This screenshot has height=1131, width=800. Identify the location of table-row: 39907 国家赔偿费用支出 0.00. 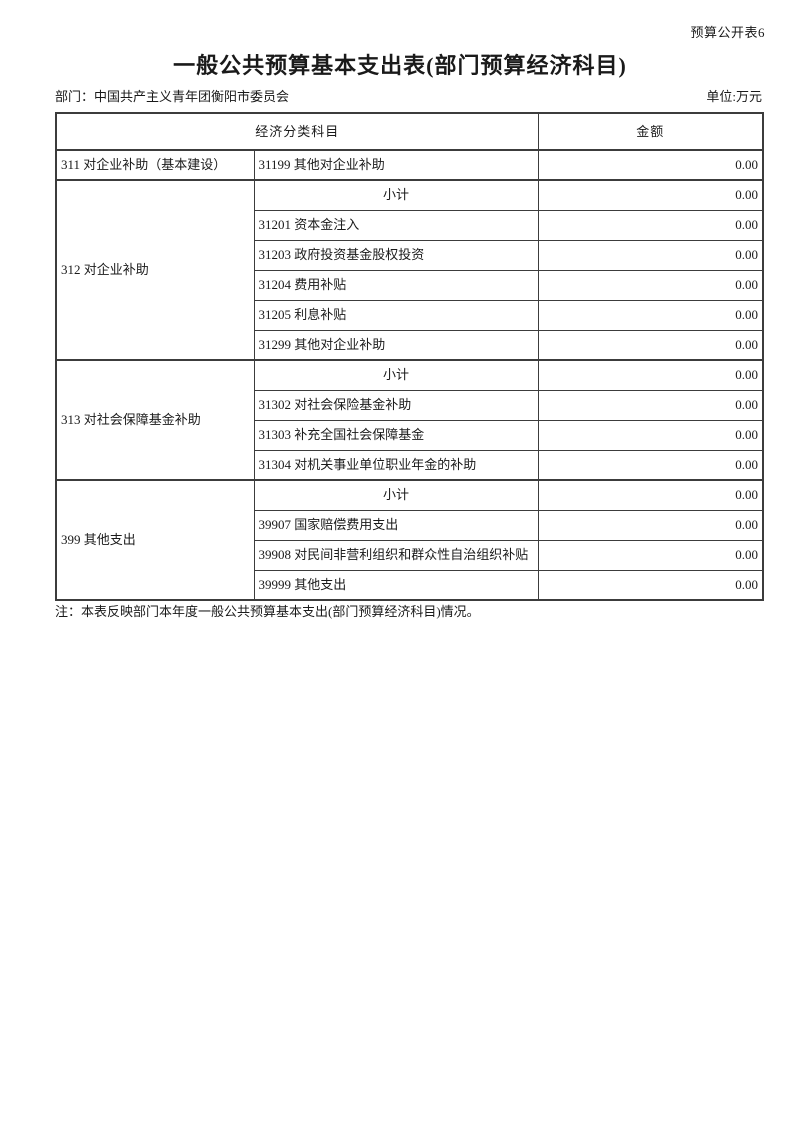
(410, 525).